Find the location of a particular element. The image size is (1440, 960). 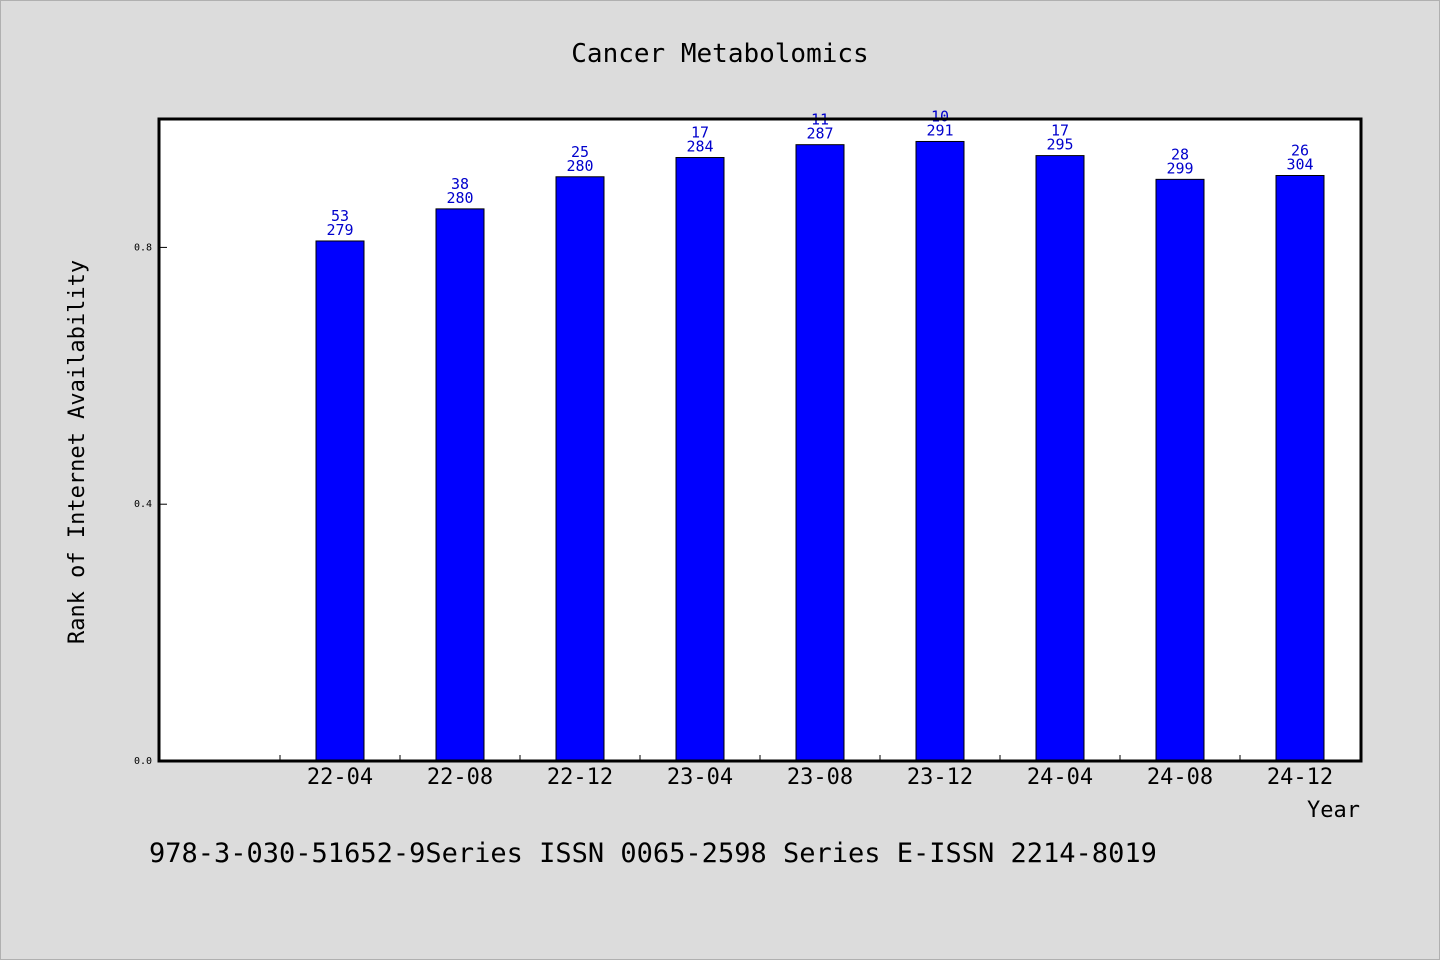

bar-label-top-24-12: 26 is located at coordinates (1300, 150).